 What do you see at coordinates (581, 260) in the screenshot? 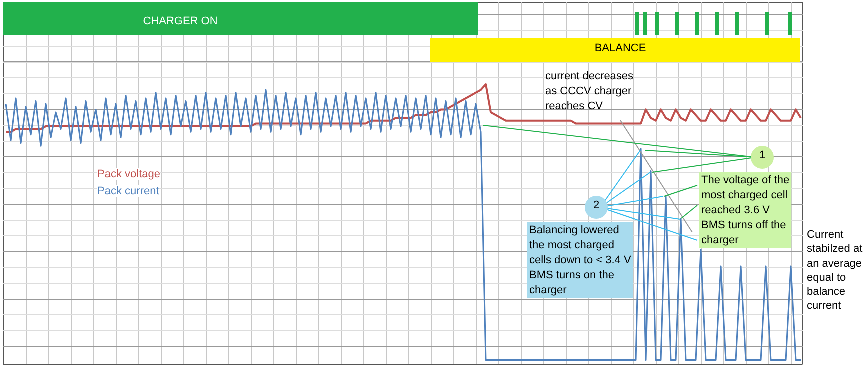
I see `annotation: Balancing lowered the most charged cells down to < 3.4 V BMS turns on the charger` at bounding box center [581, 260].